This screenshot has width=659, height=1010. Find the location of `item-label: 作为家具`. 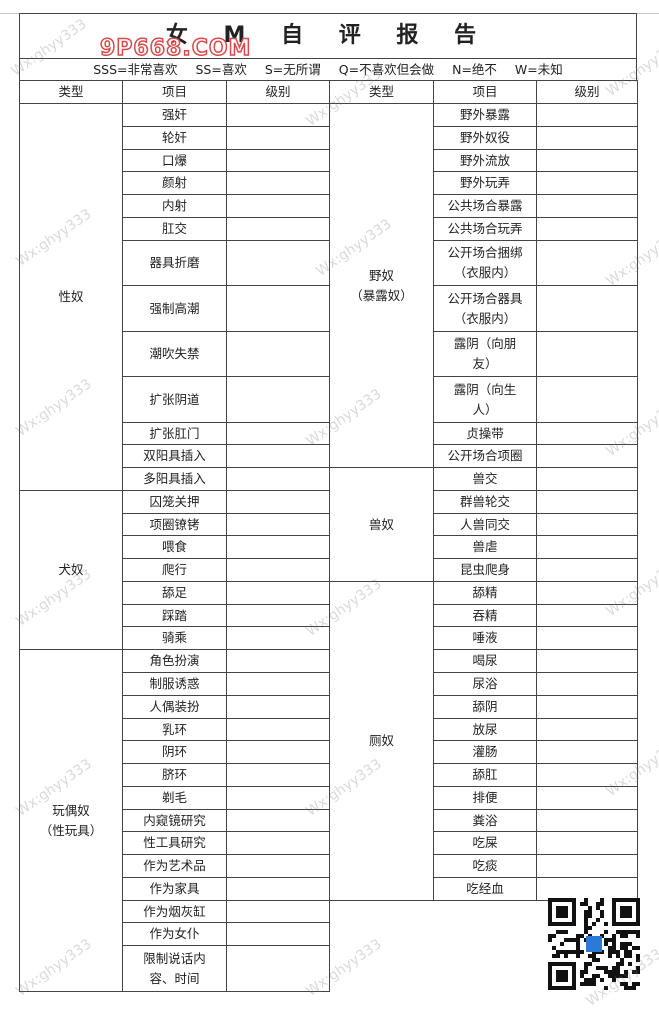

item-label: 作为家具 is located at coordinates (174, 889).